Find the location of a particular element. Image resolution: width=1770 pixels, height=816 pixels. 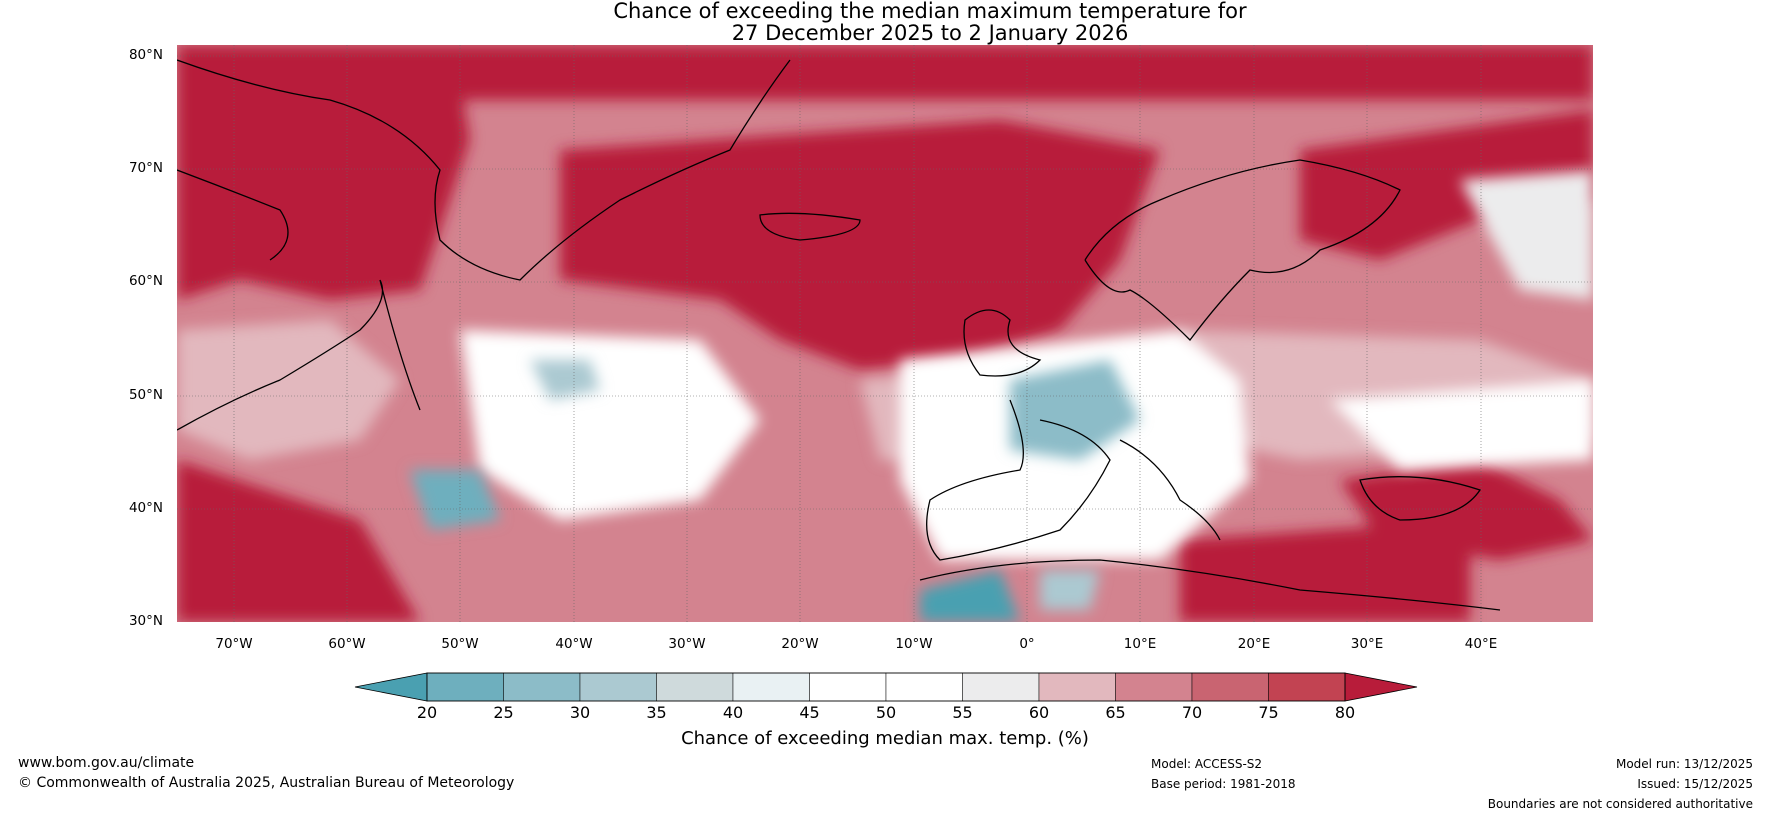

colorbar-tick-label: 25 is located at coordinates (503, 712).